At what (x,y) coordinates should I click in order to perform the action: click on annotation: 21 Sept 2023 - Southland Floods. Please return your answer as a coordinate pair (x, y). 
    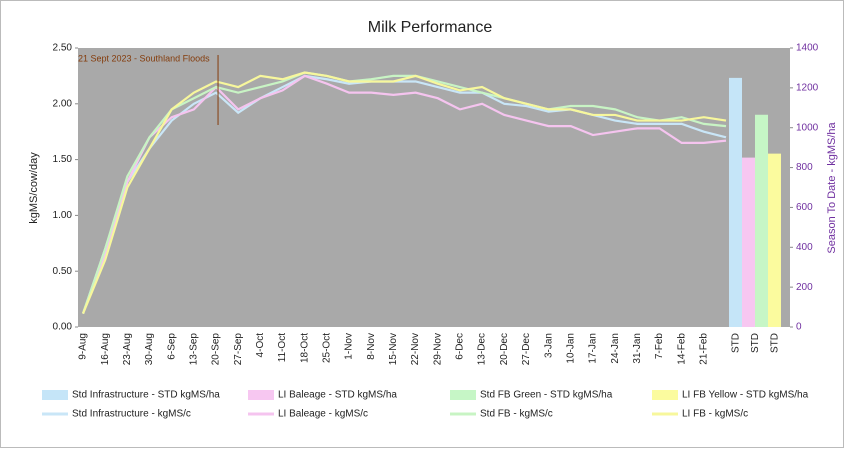
    Looking at the image, I should click on (144, 58).